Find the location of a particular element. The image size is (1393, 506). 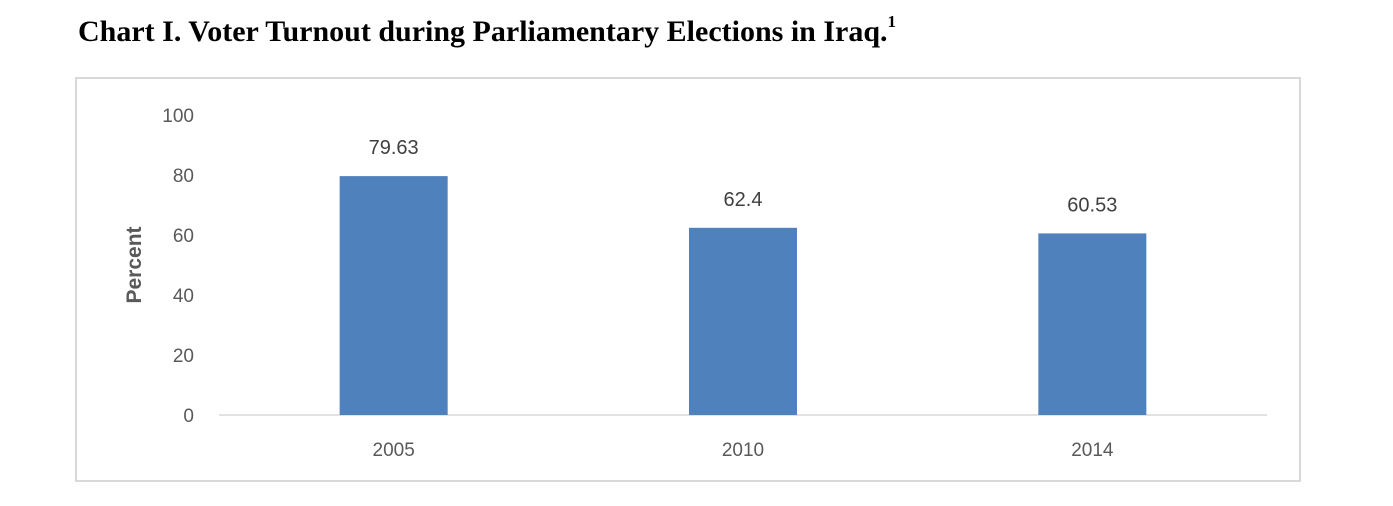

y-axis-ticks: 0 20 40 60 80 100 is located at coordinates (178, 266).